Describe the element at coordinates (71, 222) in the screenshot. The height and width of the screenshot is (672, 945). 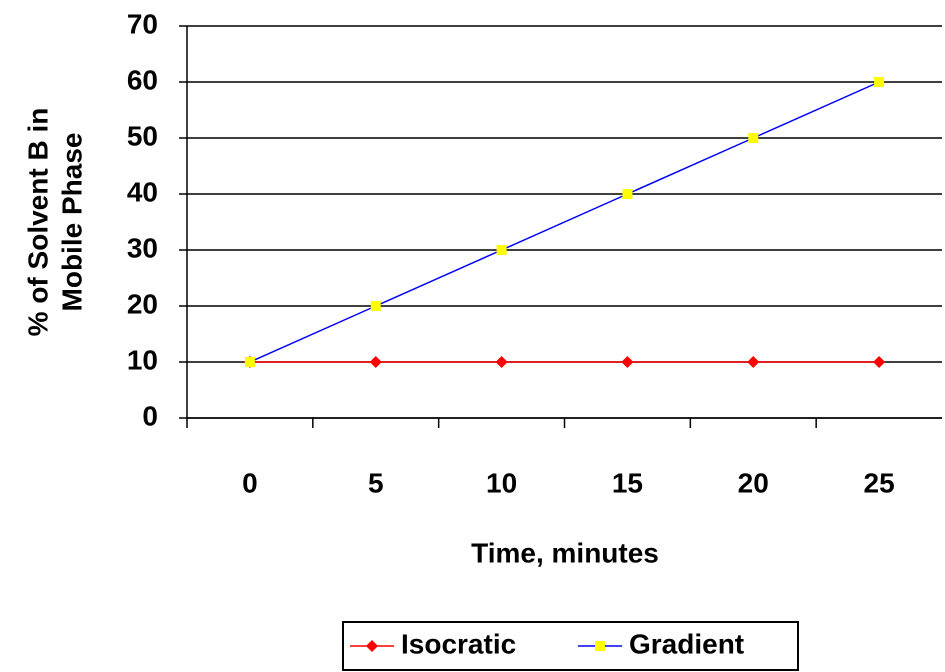
I see `y-axis-label-line: Mobile Phase` at that location.